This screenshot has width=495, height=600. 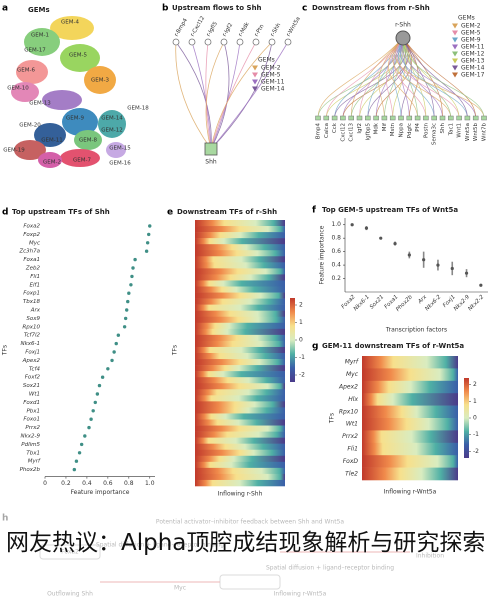 I want to click on row-label: Apex2, so click(x=348, y=387).